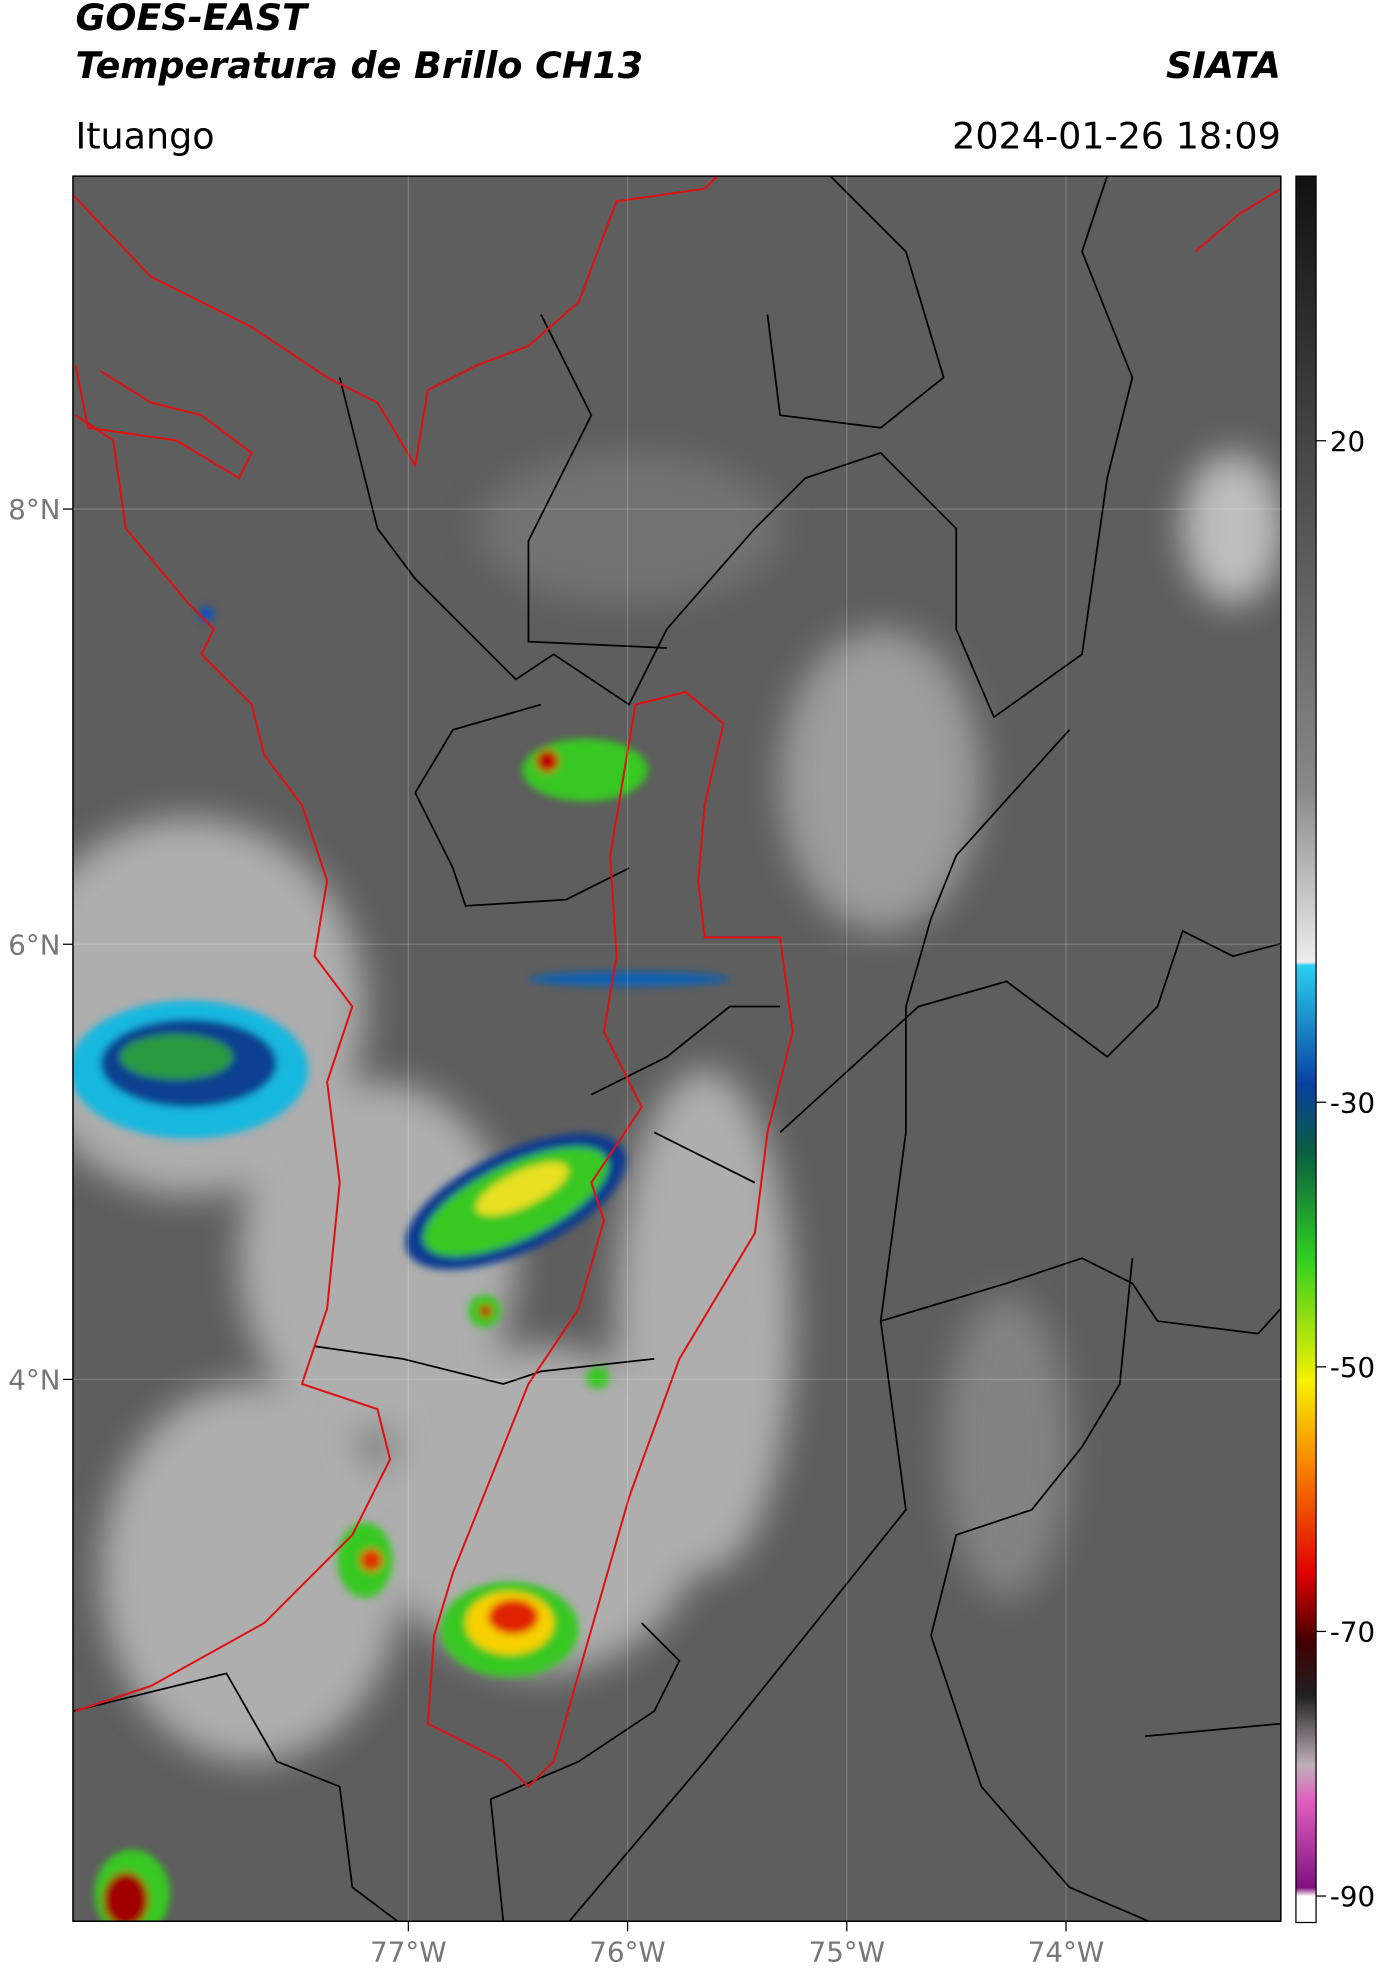  Describe the element at coordinates (1352, 1632) in the screenshot. I see `colorbar-tick-label: -70` at that location.